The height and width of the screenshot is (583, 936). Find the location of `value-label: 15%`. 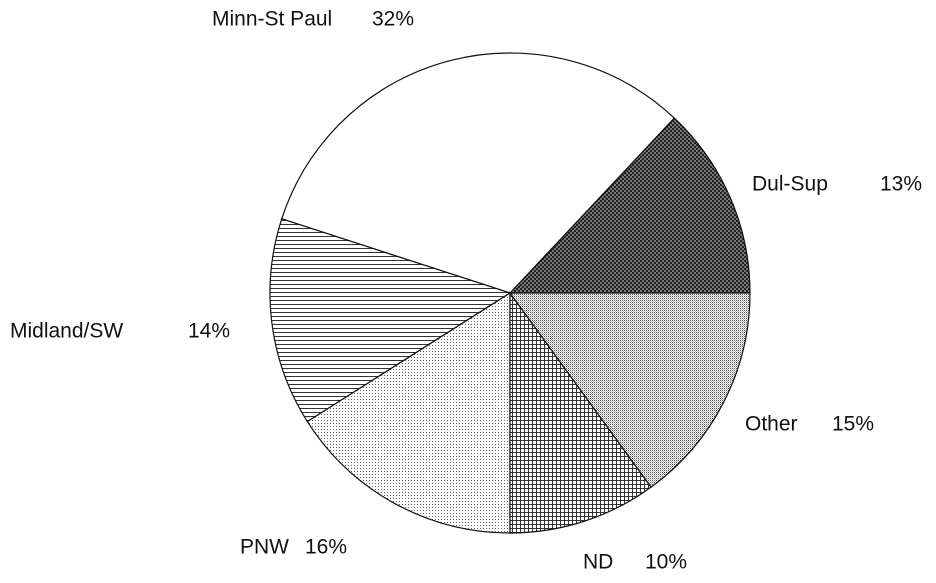

value-label: 15% is located at coordinates (853, 424).